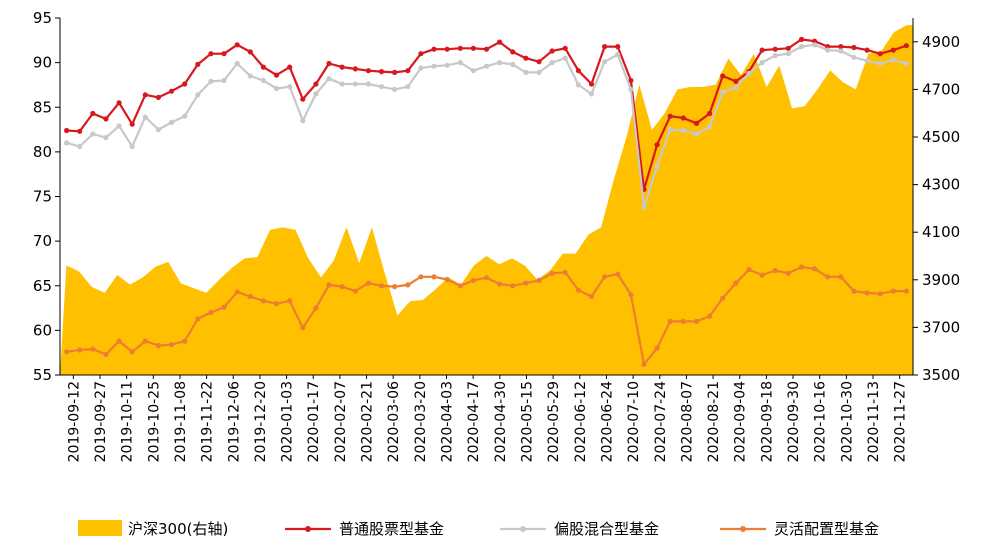 Image resolution: width=993 pixels, height=556 pixels. Describe the element at coordinates (941, 280) in the screenshot. I see `right-tick-label: 3900` at that location.